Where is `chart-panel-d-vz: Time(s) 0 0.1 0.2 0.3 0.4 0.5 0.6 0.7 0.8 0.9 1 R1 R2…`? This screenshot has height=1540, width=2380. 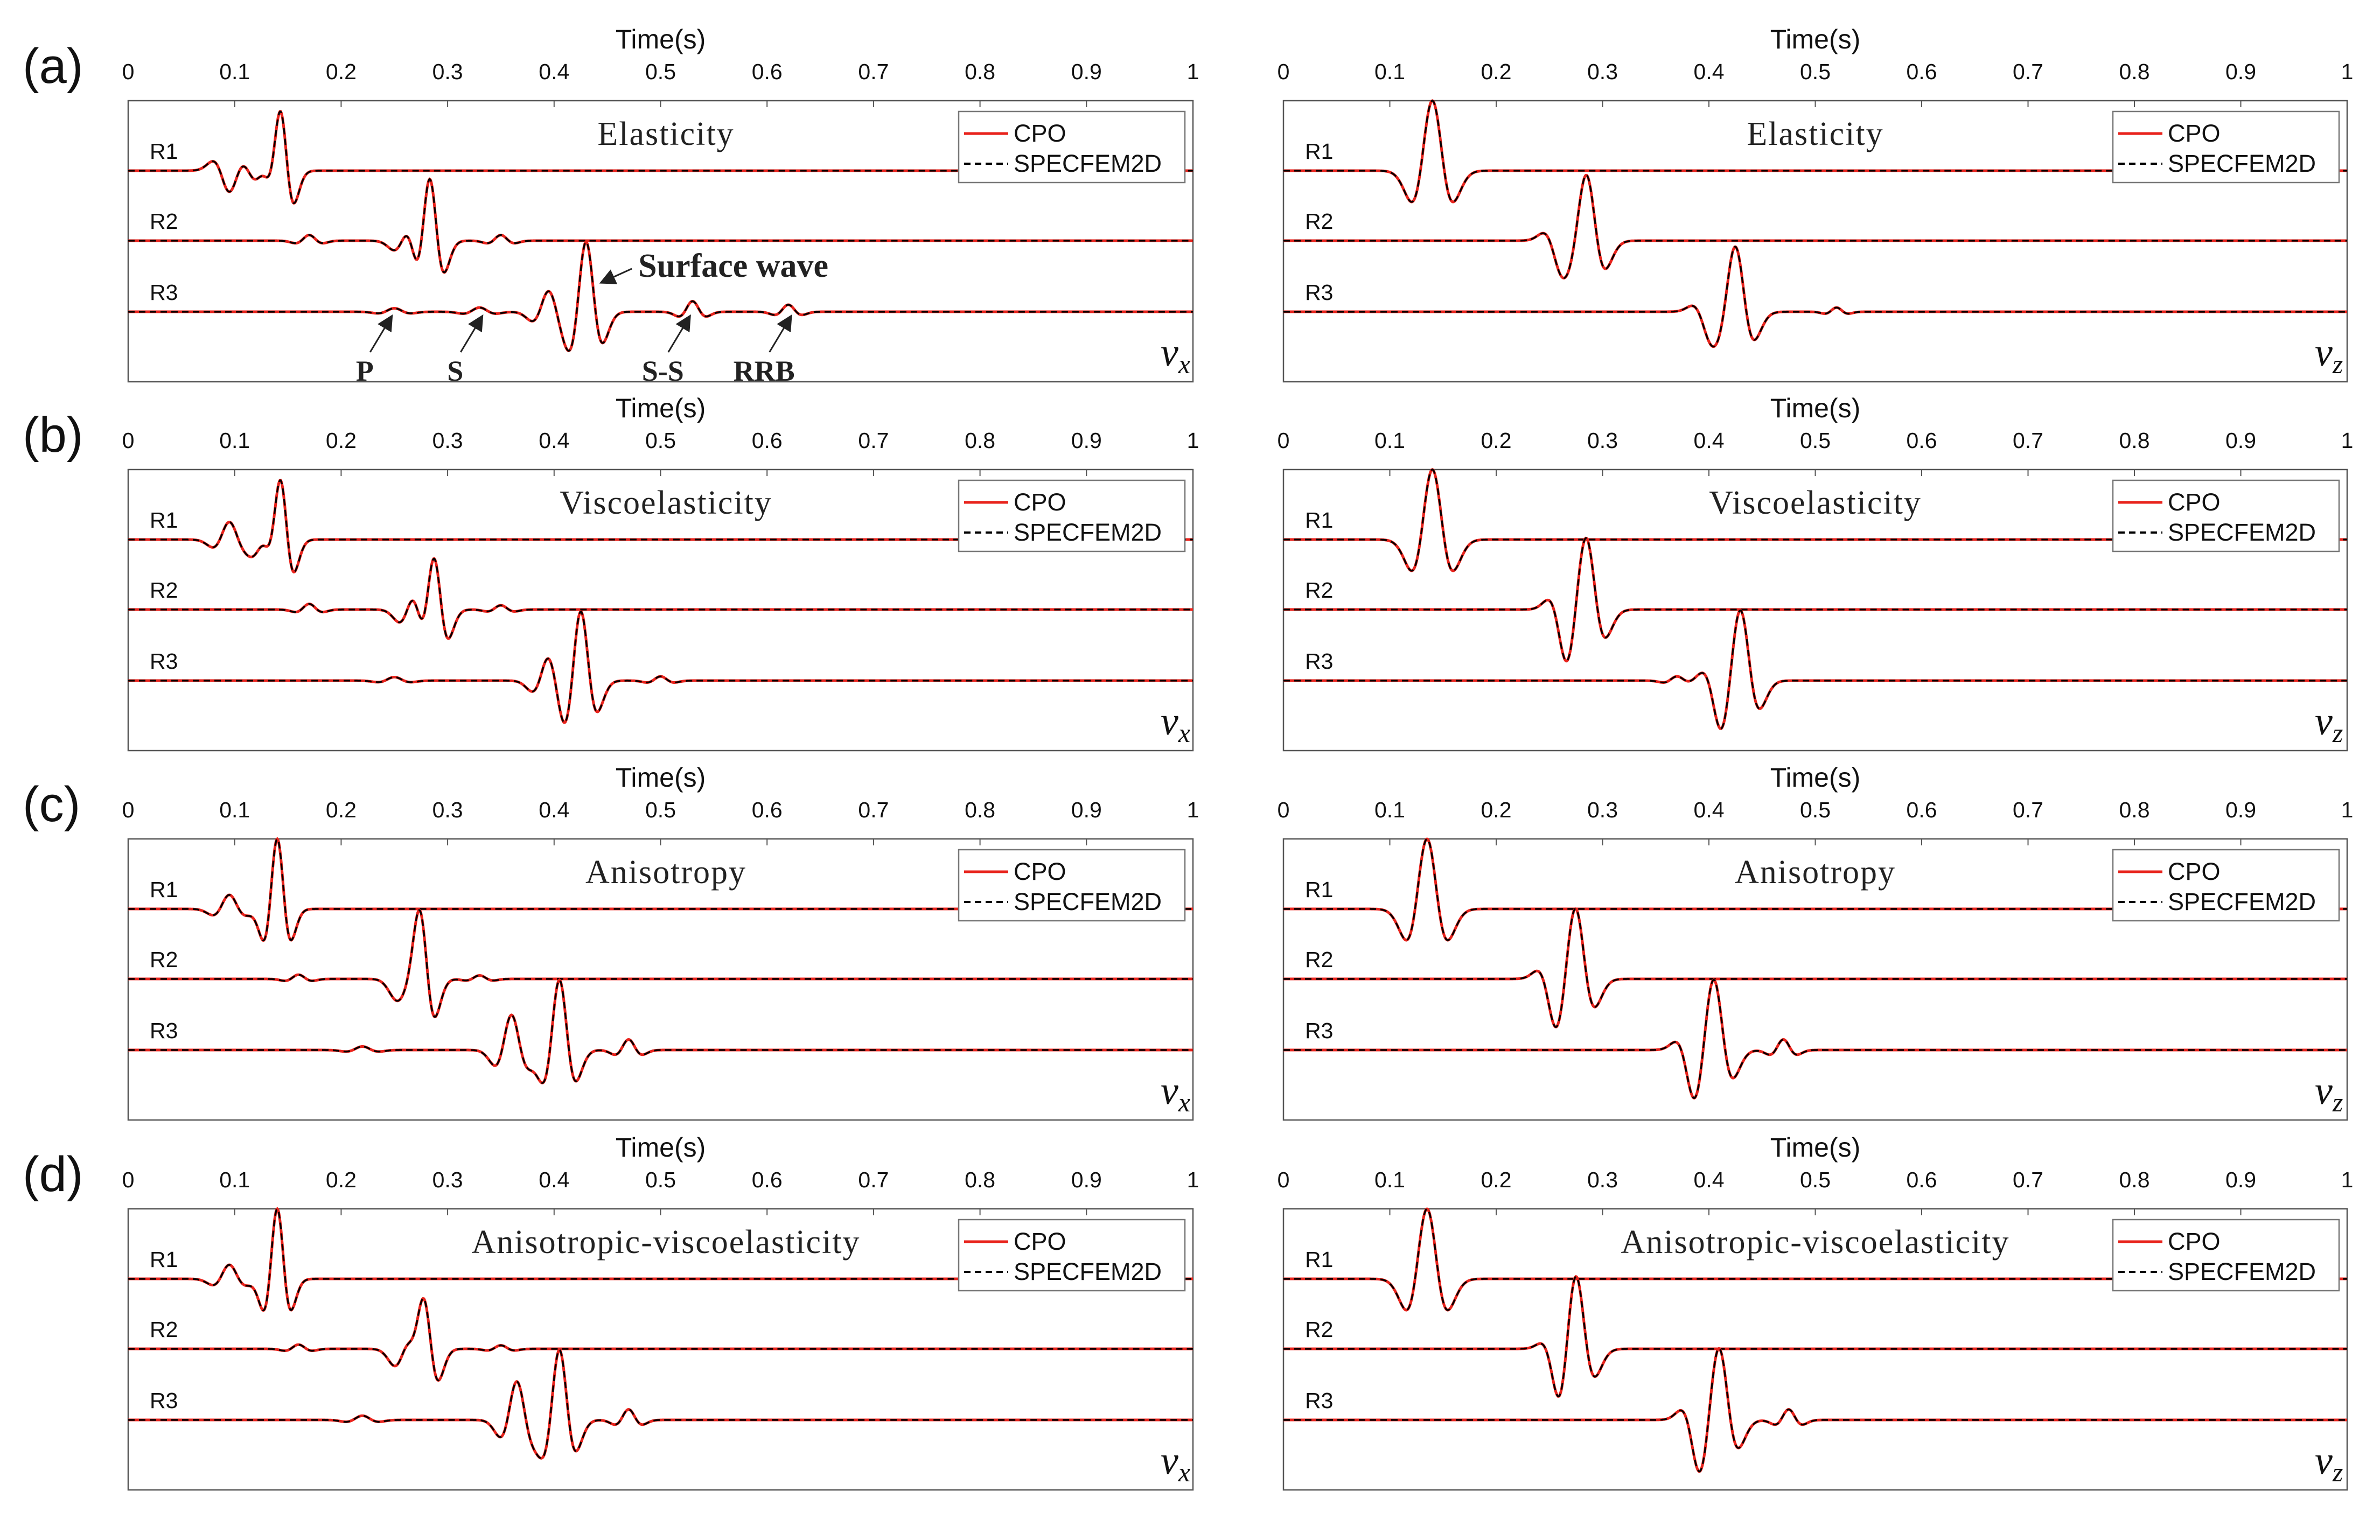
chart-panel-d-vz: Time(s) 0 0.1 0.2 0.3 0.4 0.5 0.6 0.7 0.8 0.9 1 R1 R2… is located at coordinates (1816, 1311).